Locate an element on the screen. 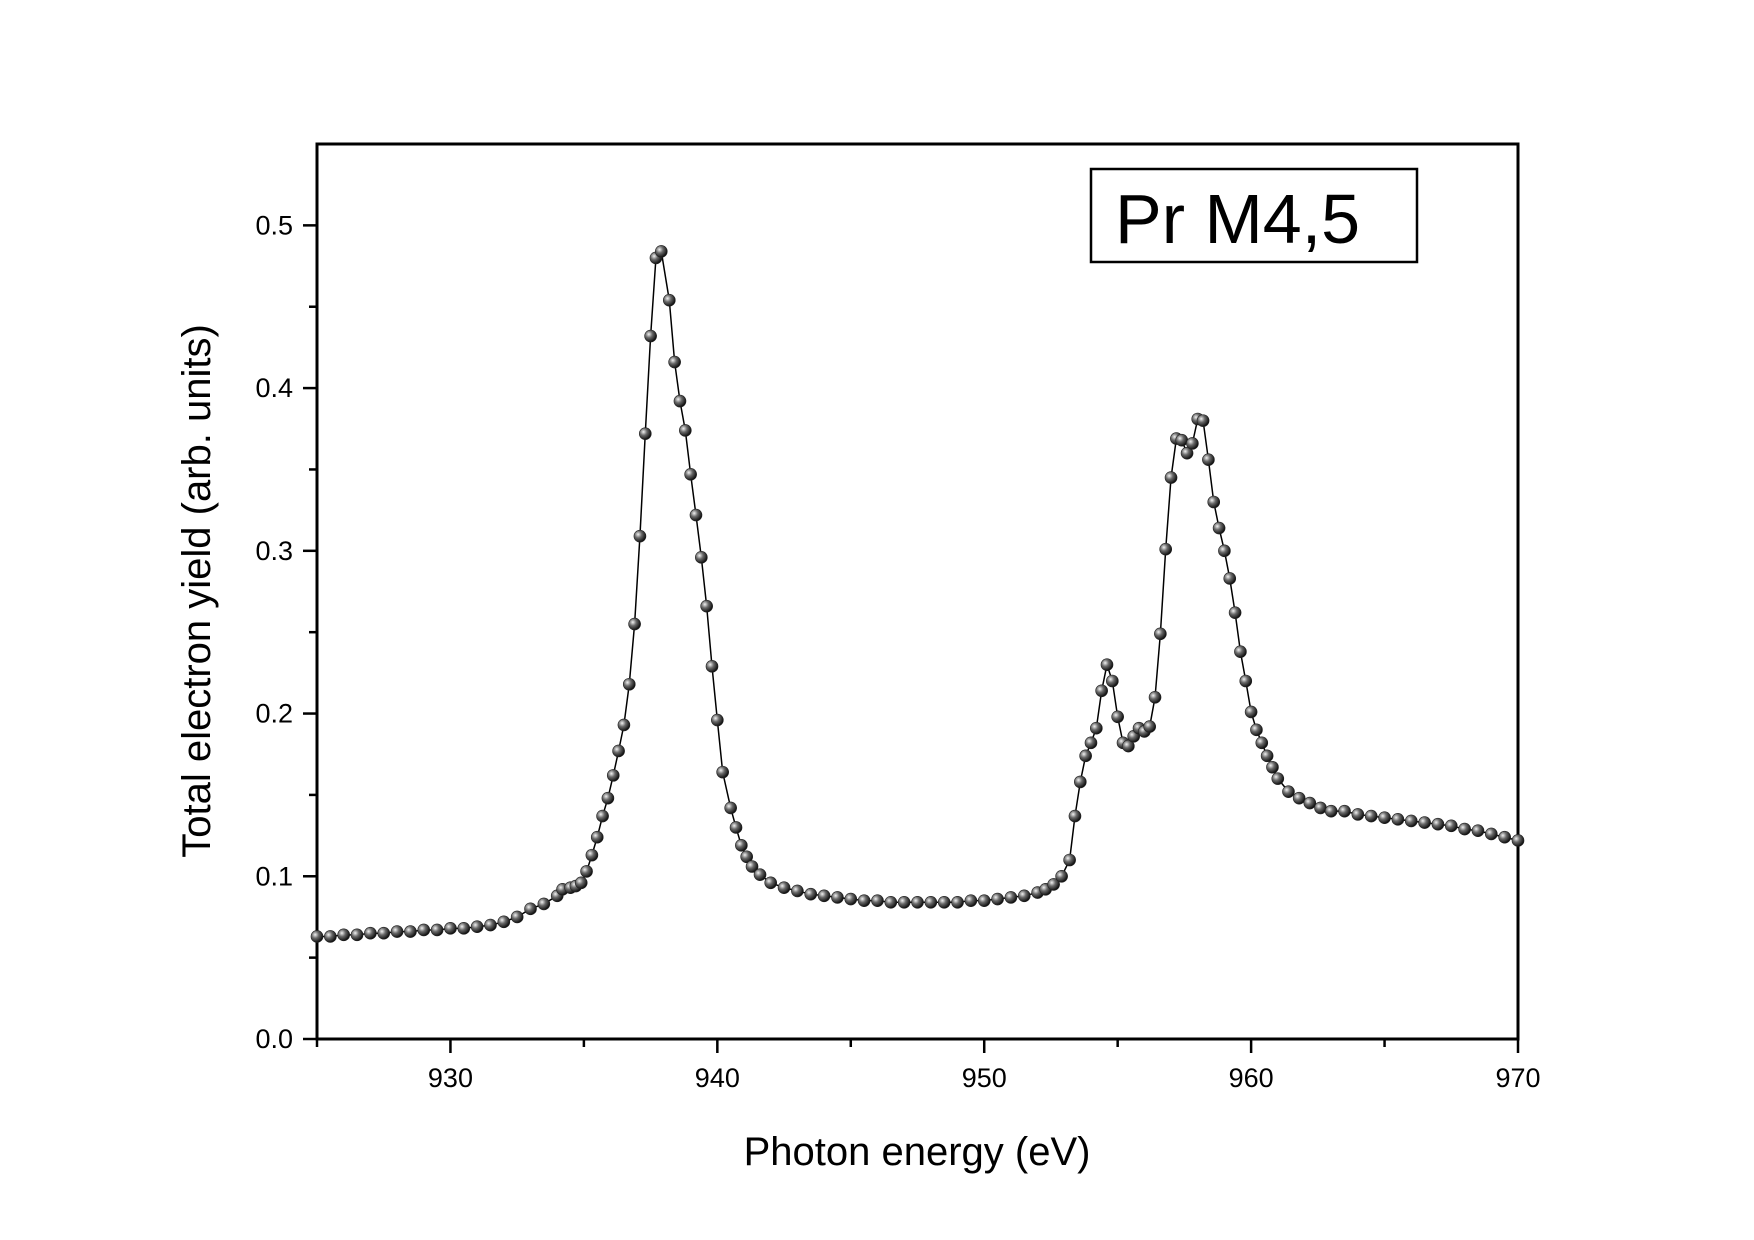 This screenshot has height=1240, width=1754. y-tick-label: 0.3 is located at coordinates (274, 551).